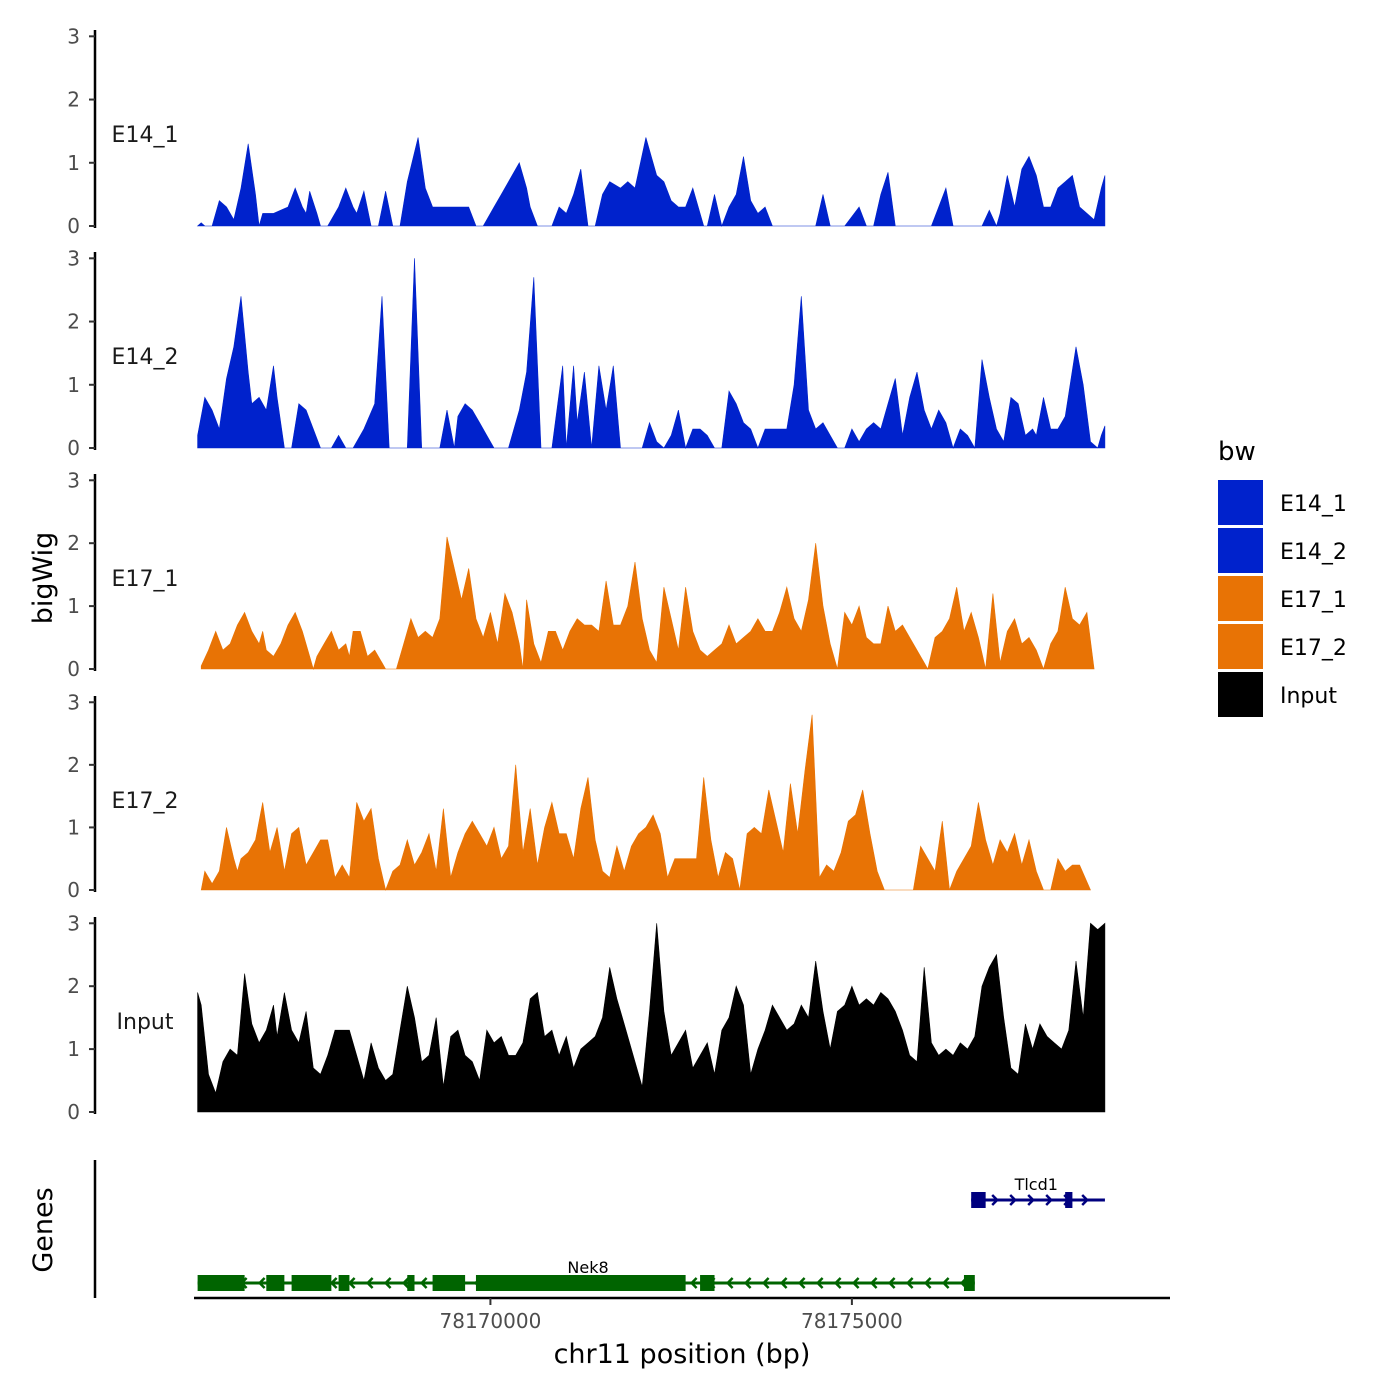  What do you see at coordinates (852, 1321) in the screenshot?
I see `x-tick-label: 78175000` at bounding box center [852, 1321].